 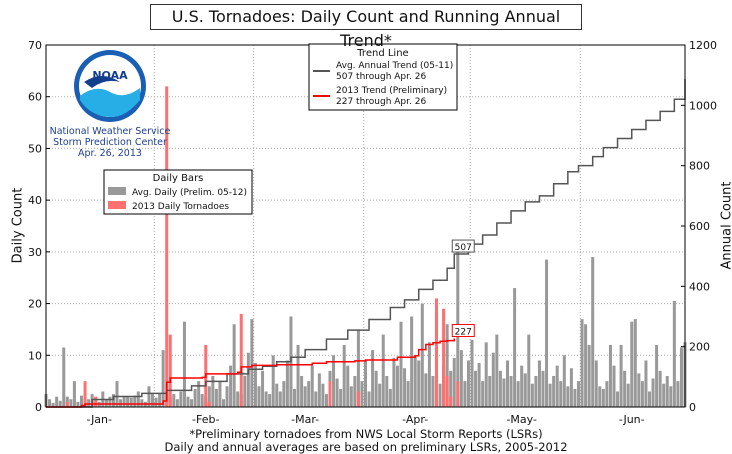 I want to click on legend-avg-bar-swatch, so click(x=117, y=191).